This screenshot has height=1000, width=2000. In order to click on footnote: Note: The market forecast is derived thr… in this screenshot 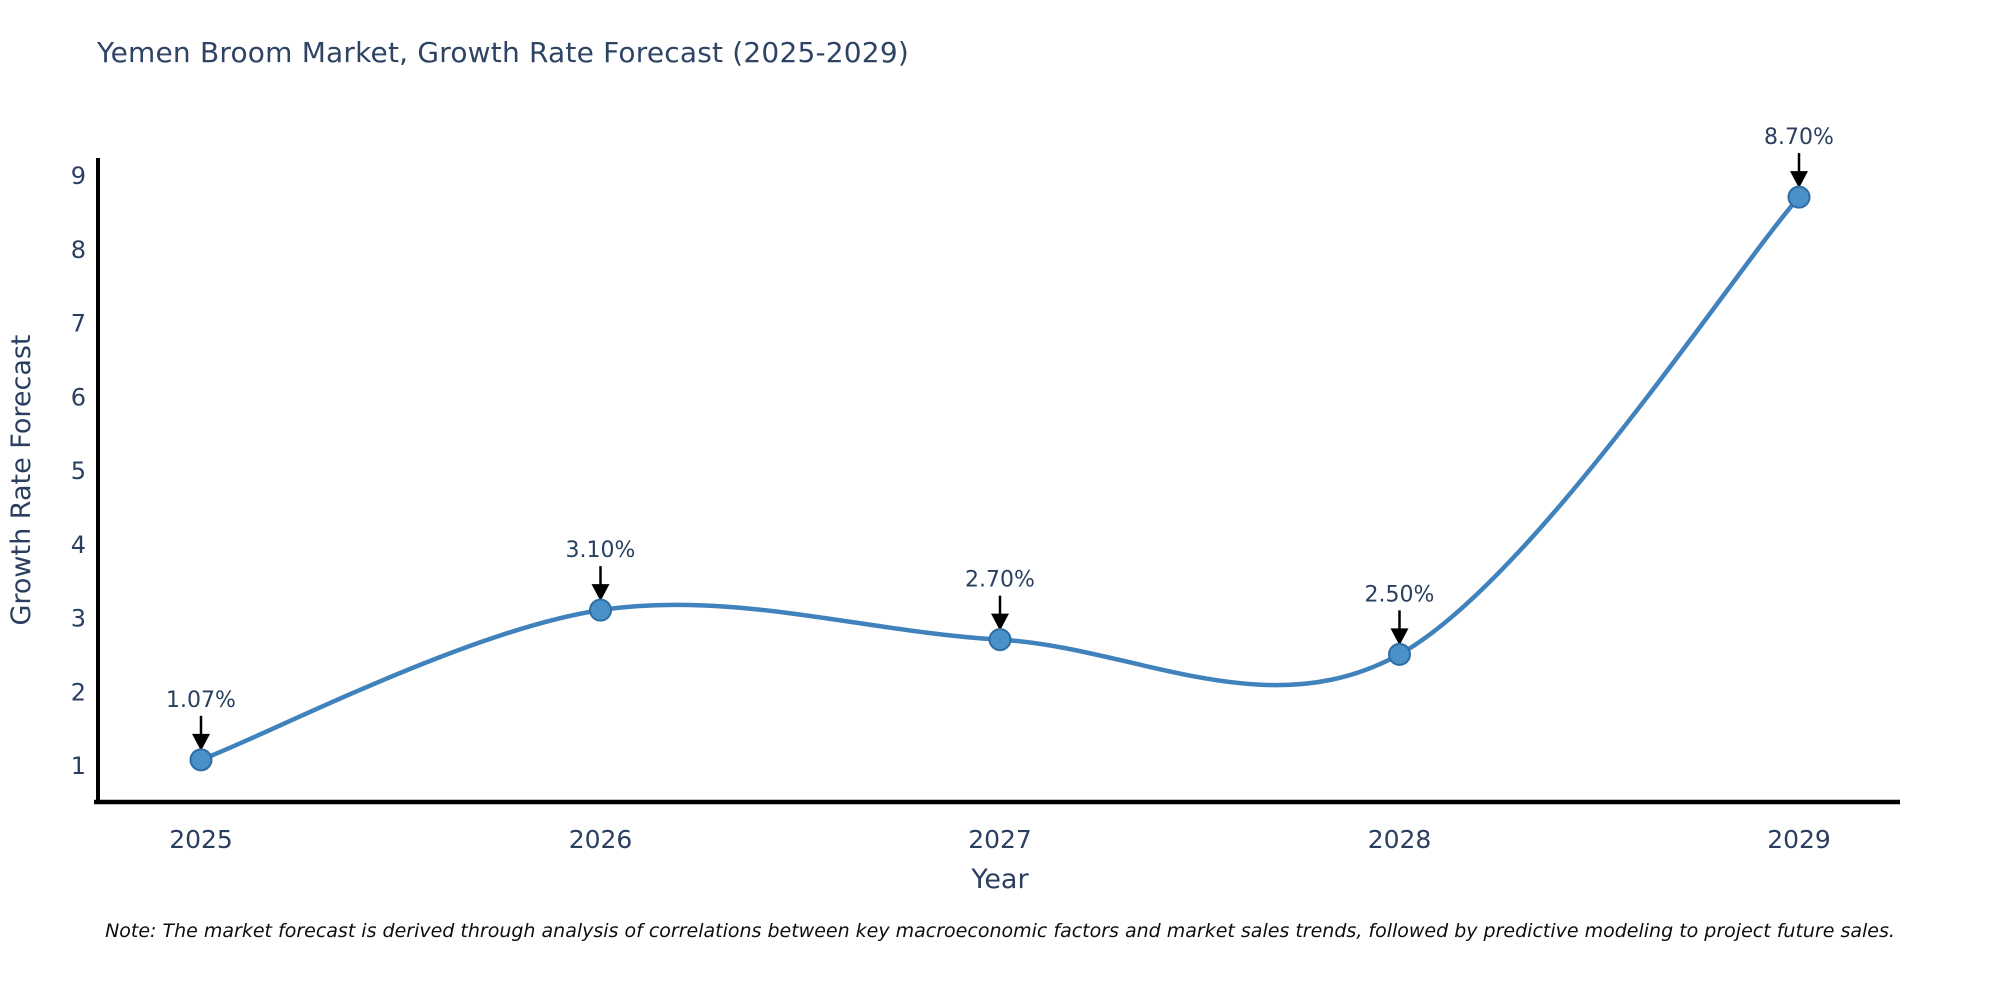, I will do `click(1000, 931)`.